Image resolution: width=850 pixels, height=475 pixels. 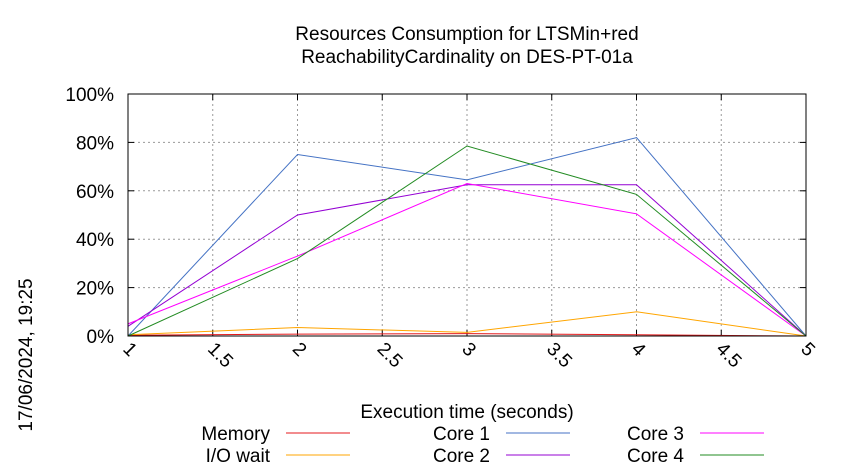 What do you see at coordinates (466, 412) in the screenshot?
I see `x-axis-label: Execution time (seconds)` at bounding box center [466, 412].